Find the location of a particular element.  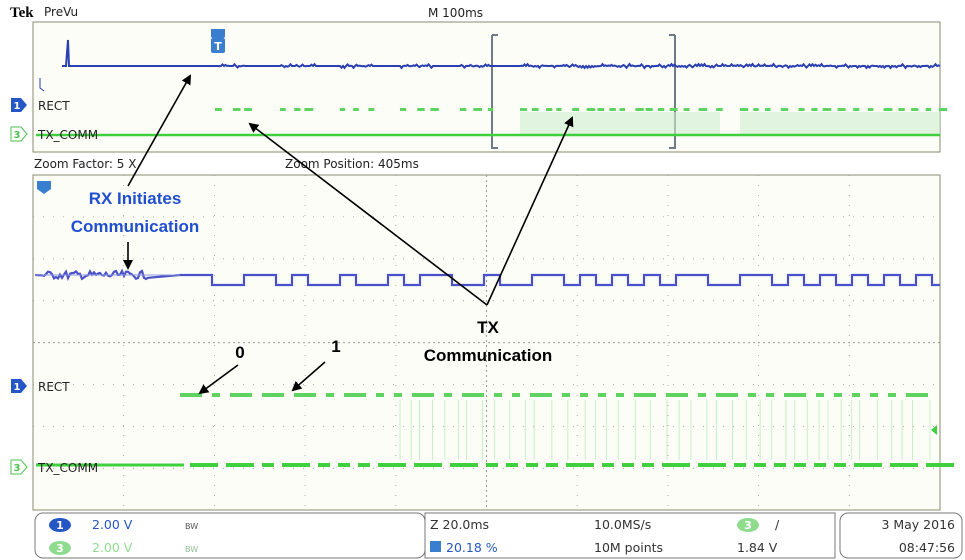

trigger-source: 3 is located at coordinates (748, 525).